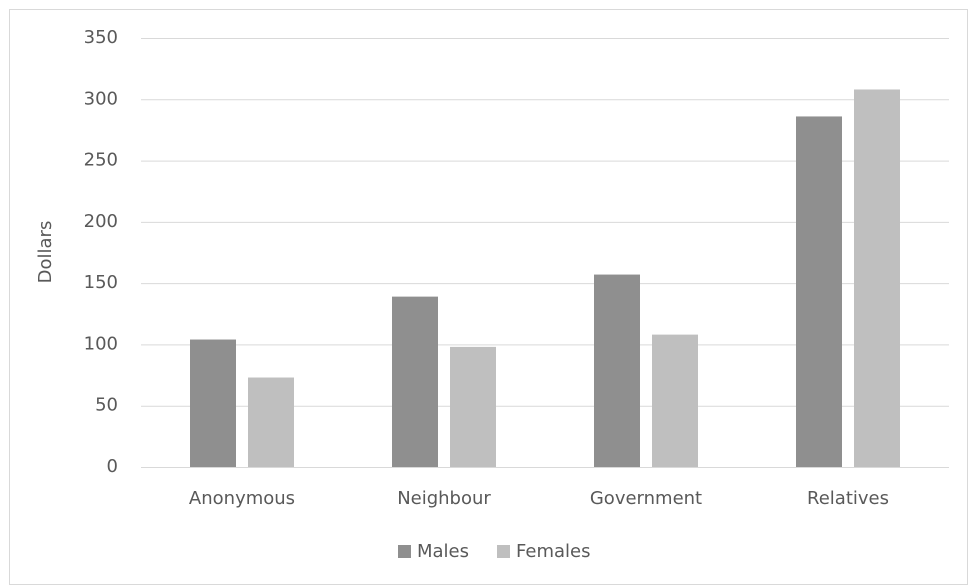 The height and width of the screenshot is (586, 969). What do you see at coordinates (101, 37) in the screenshot?
I see `y-tick-label: 350` at bounding box center [101, 37].